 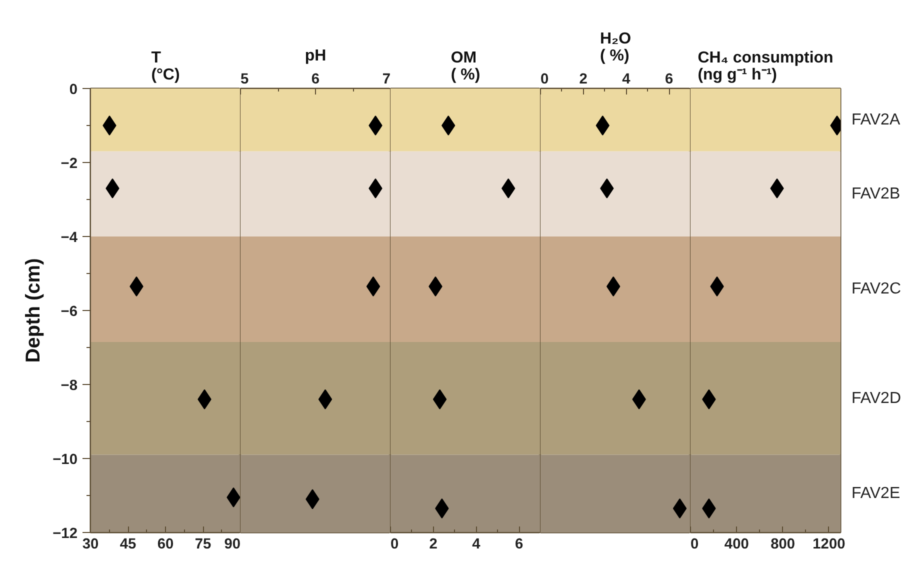 I want to click on x-tick-label: 30, so click(x=90, y=544).